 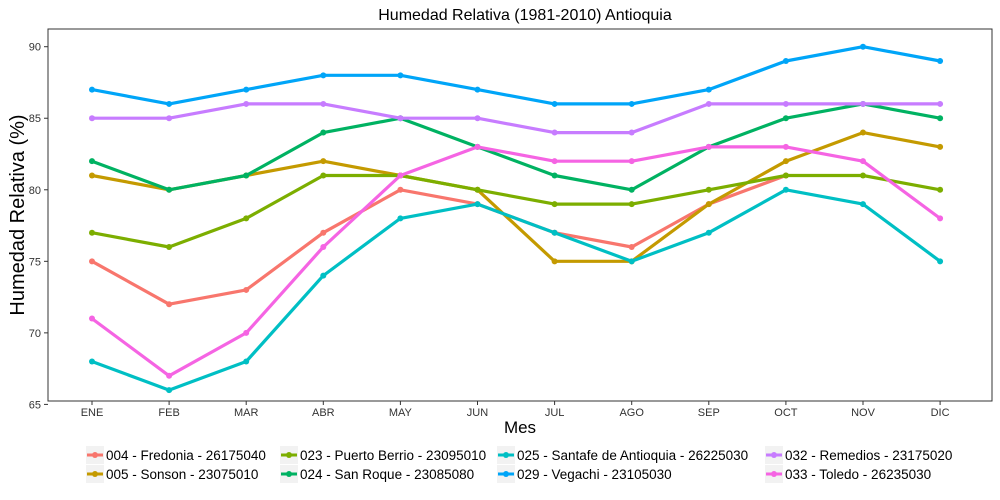 I want to click on y-tick-label: 70, so click(x=35, y=334).